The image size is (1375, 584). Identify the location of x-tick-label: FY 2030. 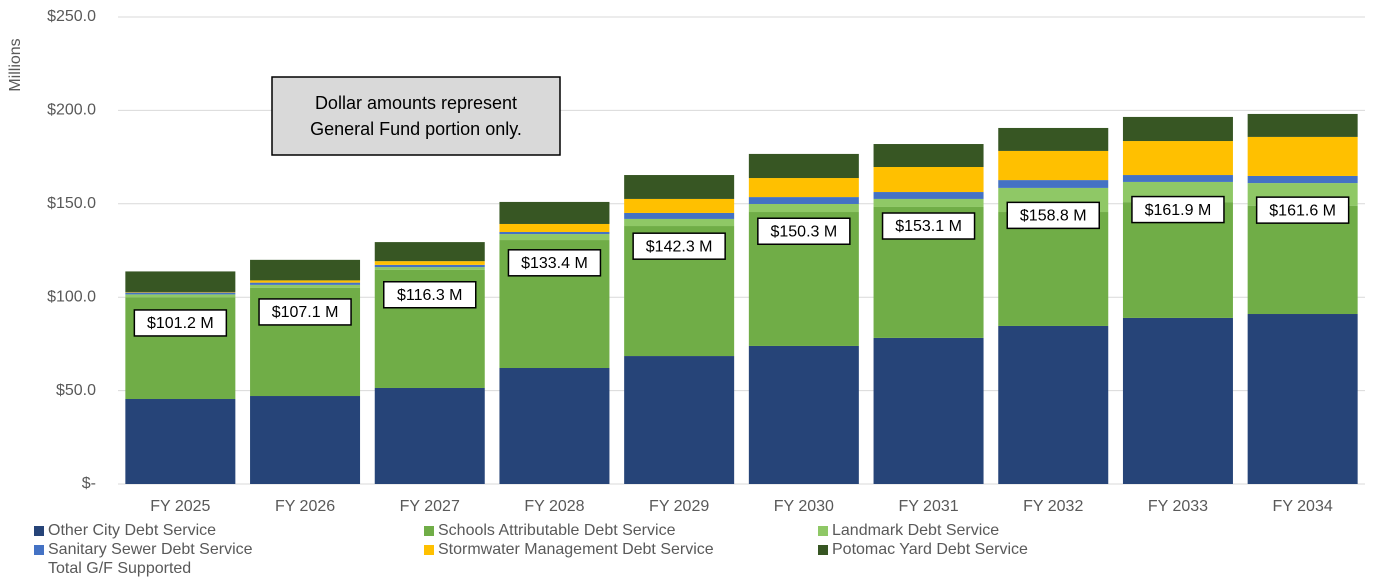
(804, 506).